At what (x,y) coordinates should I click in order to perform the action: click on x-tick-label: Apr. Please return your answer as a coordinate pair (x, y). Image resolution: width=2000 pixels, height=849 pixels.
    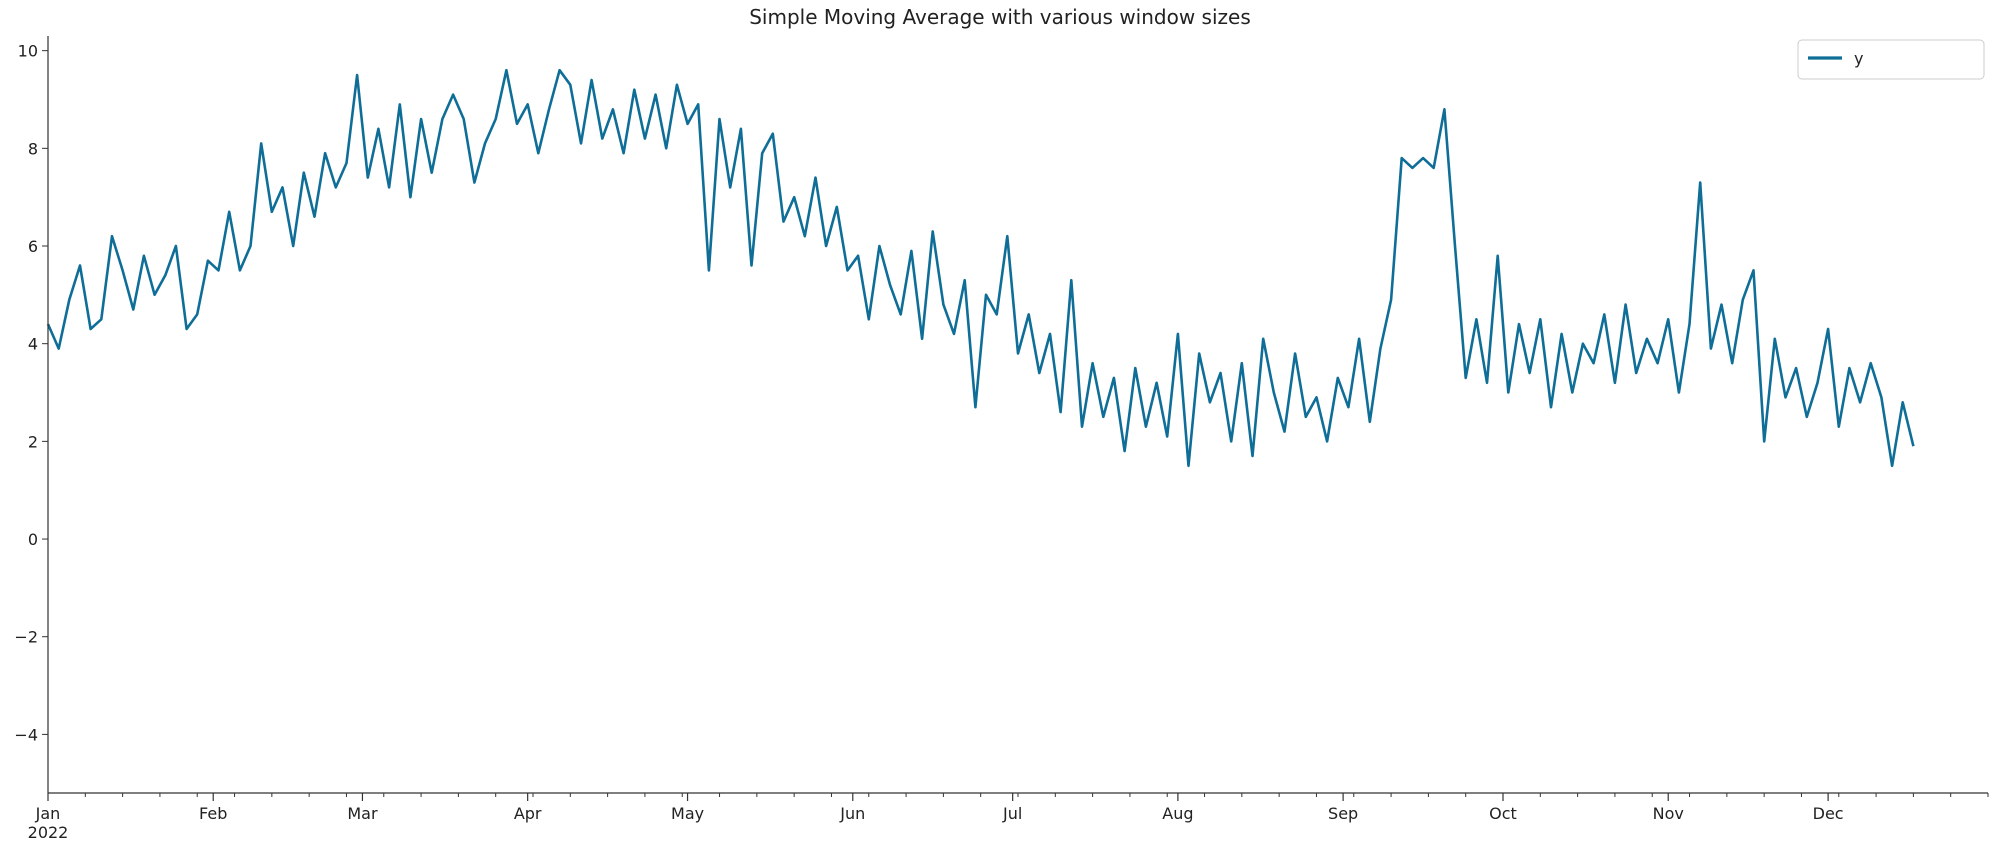
    Looking at the image, I should click on (528, 813).